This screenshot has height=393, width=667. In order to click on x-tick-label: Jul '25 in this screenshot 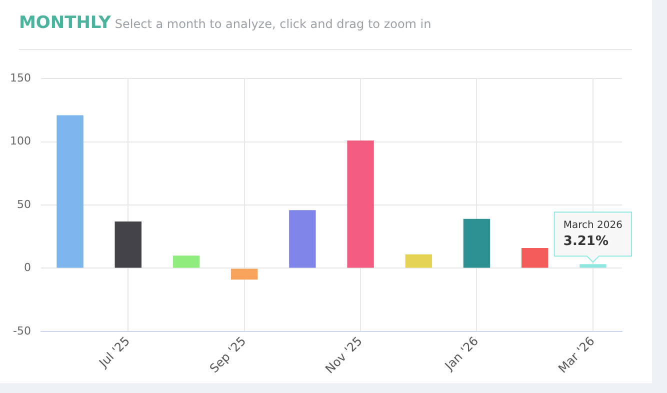, I will do `click(114, 352)`.